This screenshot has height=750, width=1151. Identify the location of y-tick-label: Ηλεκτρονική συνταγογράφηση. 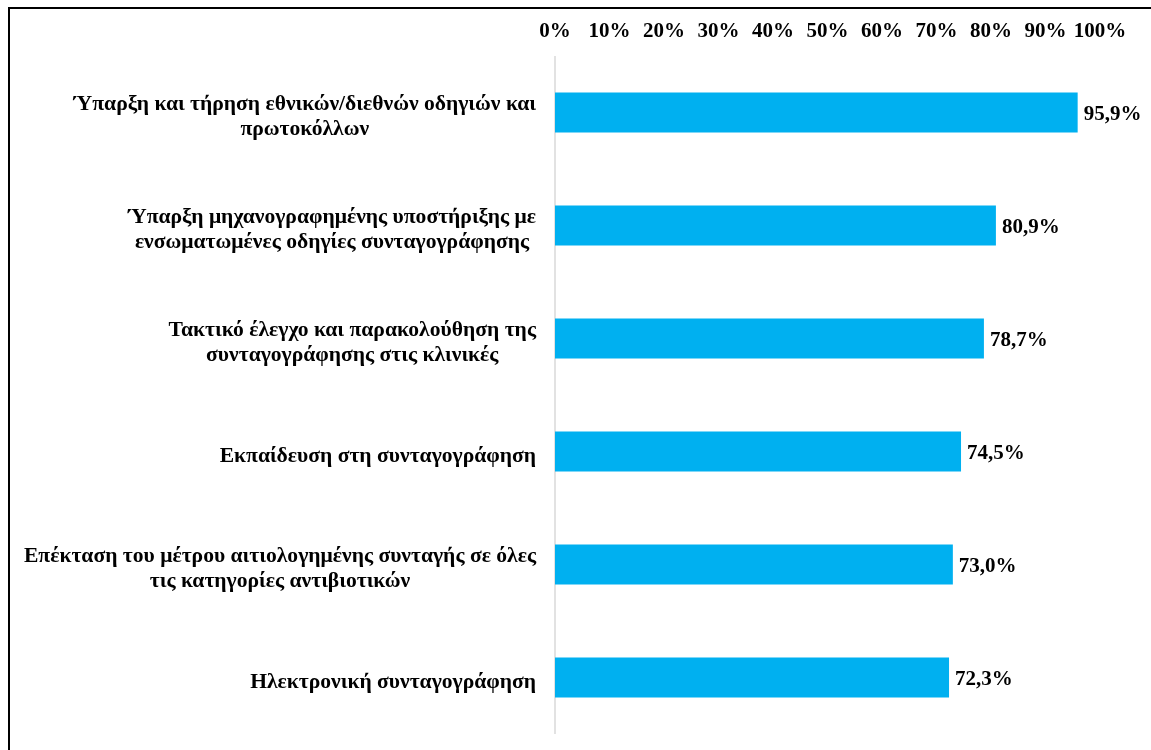
(393, 680).